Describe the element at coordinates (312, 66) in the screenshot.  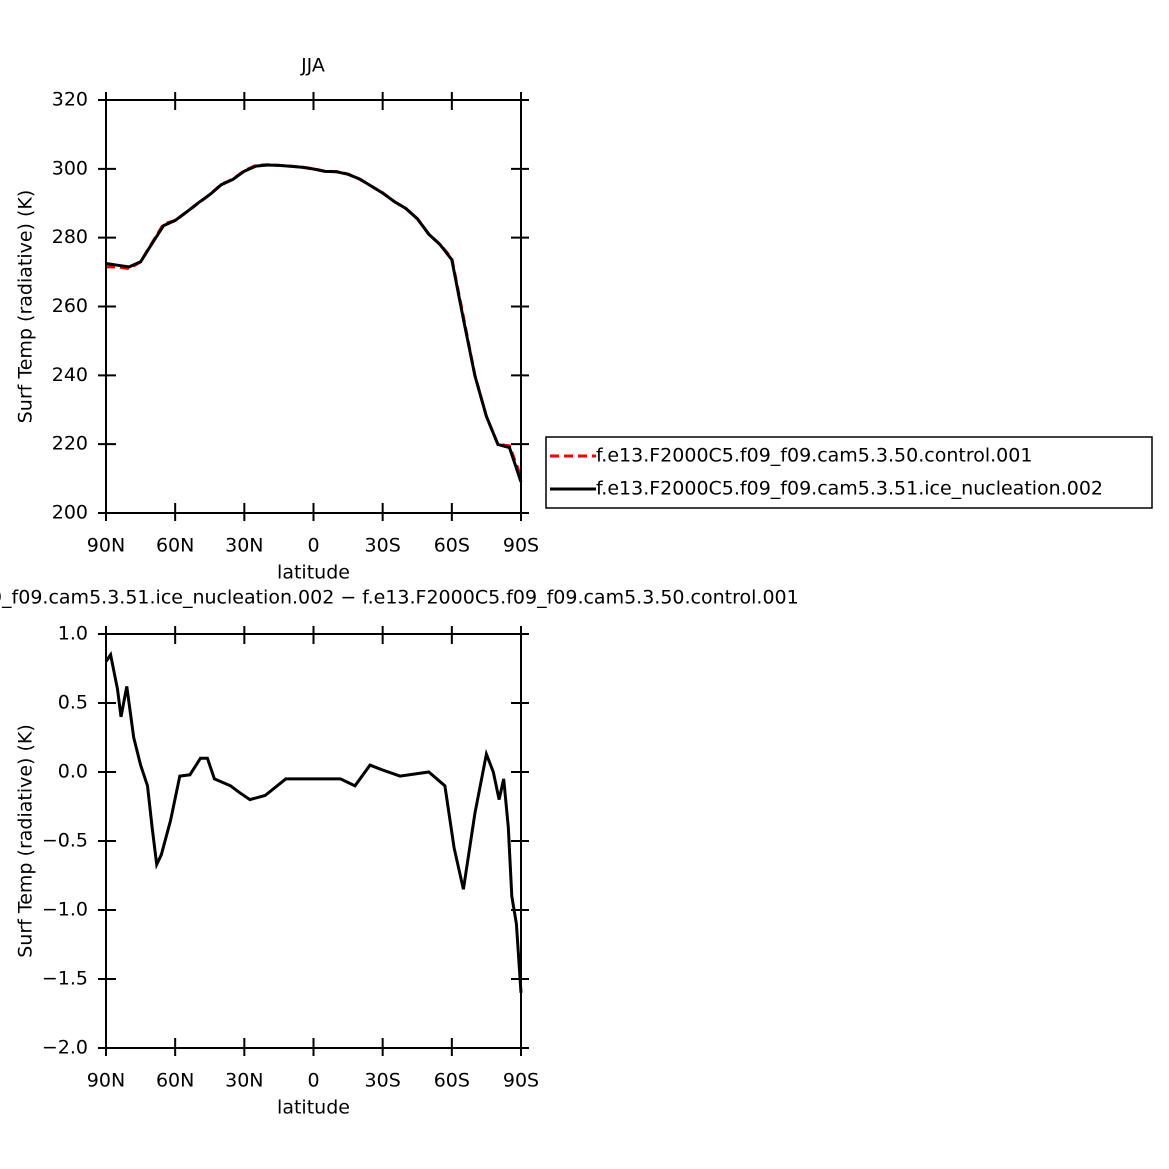
I see `chart-title: JJA` at that location.